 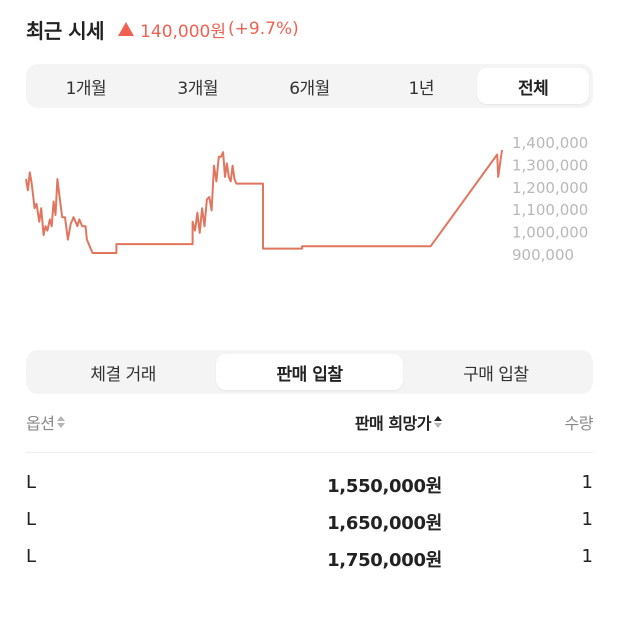 I want to click on option-header-label: 옵션, so click(x=40, y=423).